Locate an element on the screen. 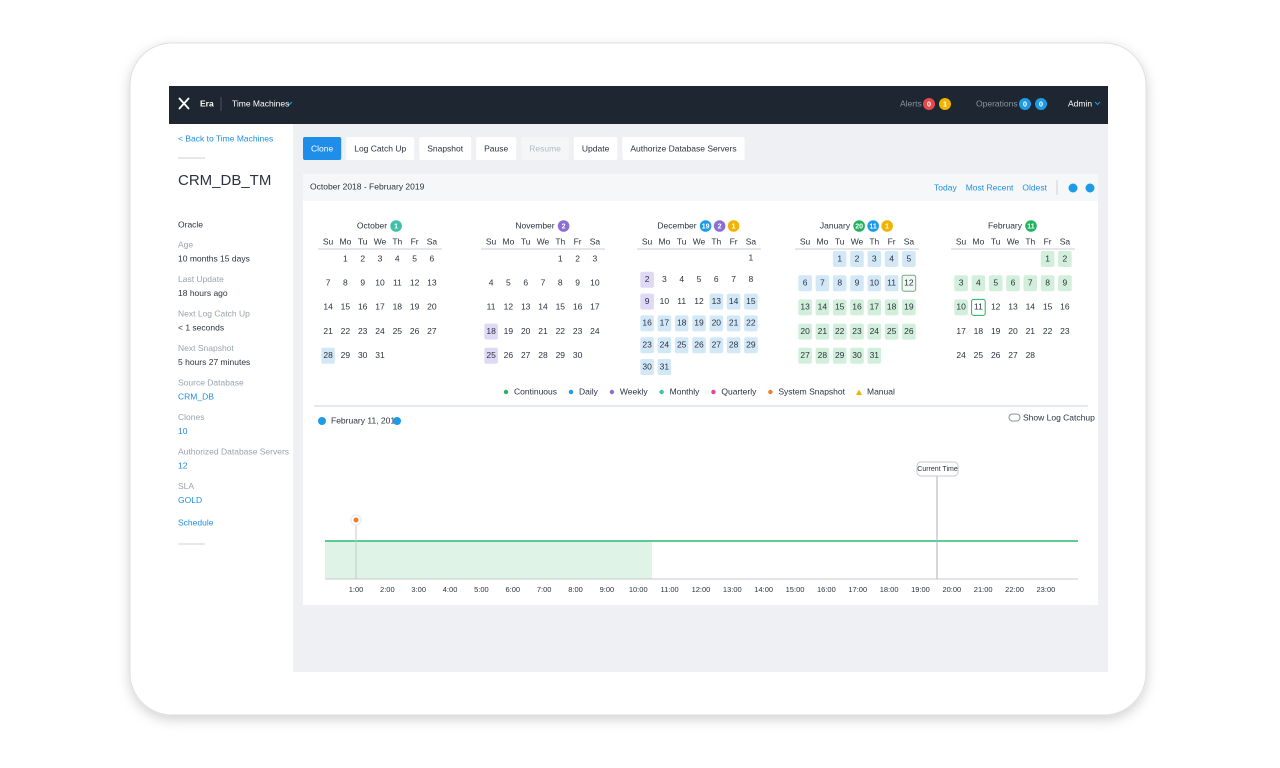 This screenshot has width=1280, height=768. day: 1 is located at coordinates (1047, 258).